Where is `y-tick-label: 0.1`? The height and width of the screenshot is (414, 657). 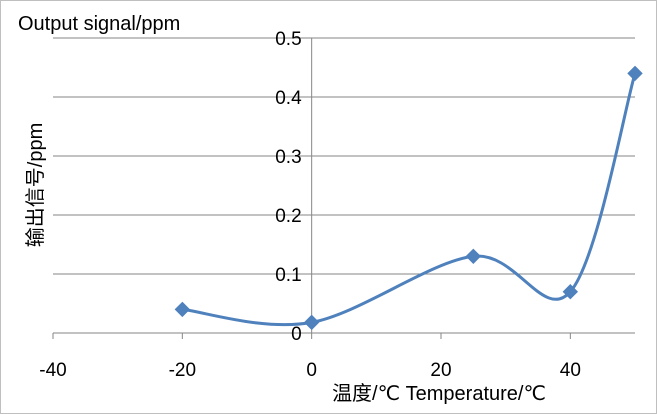 y-tick-label: 0.1 is located at coordinates (288, 275).